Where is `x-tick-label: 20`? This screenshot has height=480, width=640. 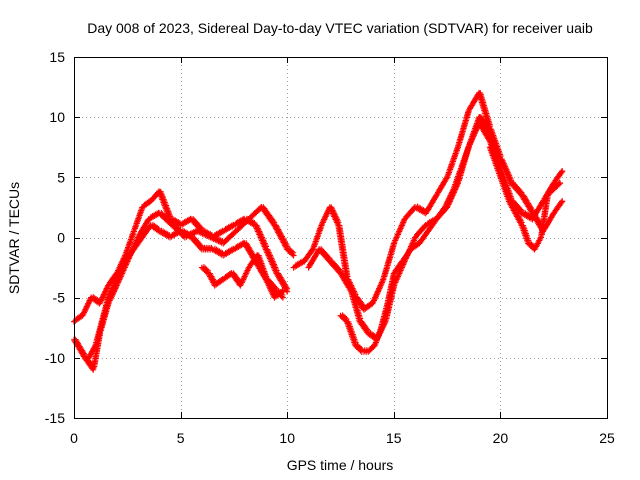
x-tick-label: 20 is located at coordinates (501, 438).